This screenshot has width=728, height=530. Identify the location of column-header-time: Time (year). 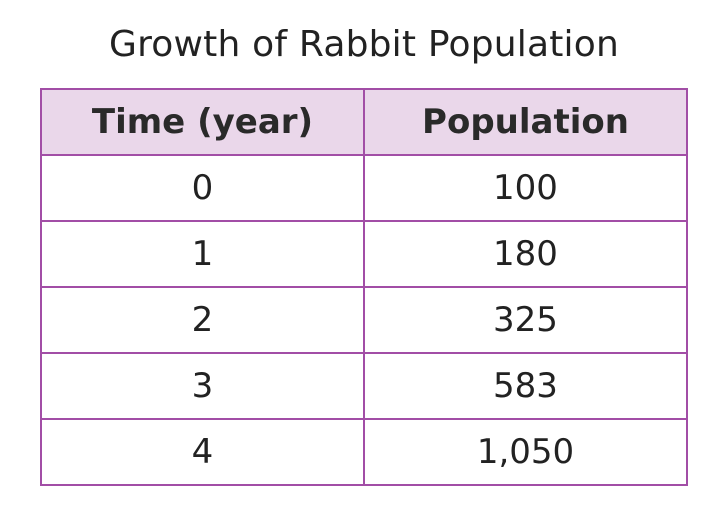
(202, 122).